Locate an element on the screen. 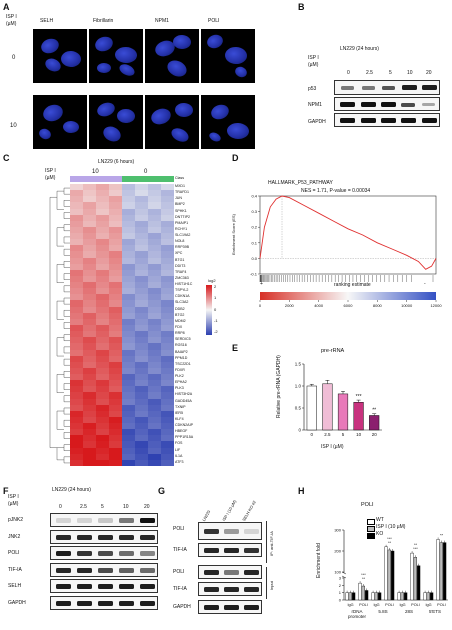 This screenshot has width=452, height=630. legend-label-wt: WT is located at coordinates (380, 520).